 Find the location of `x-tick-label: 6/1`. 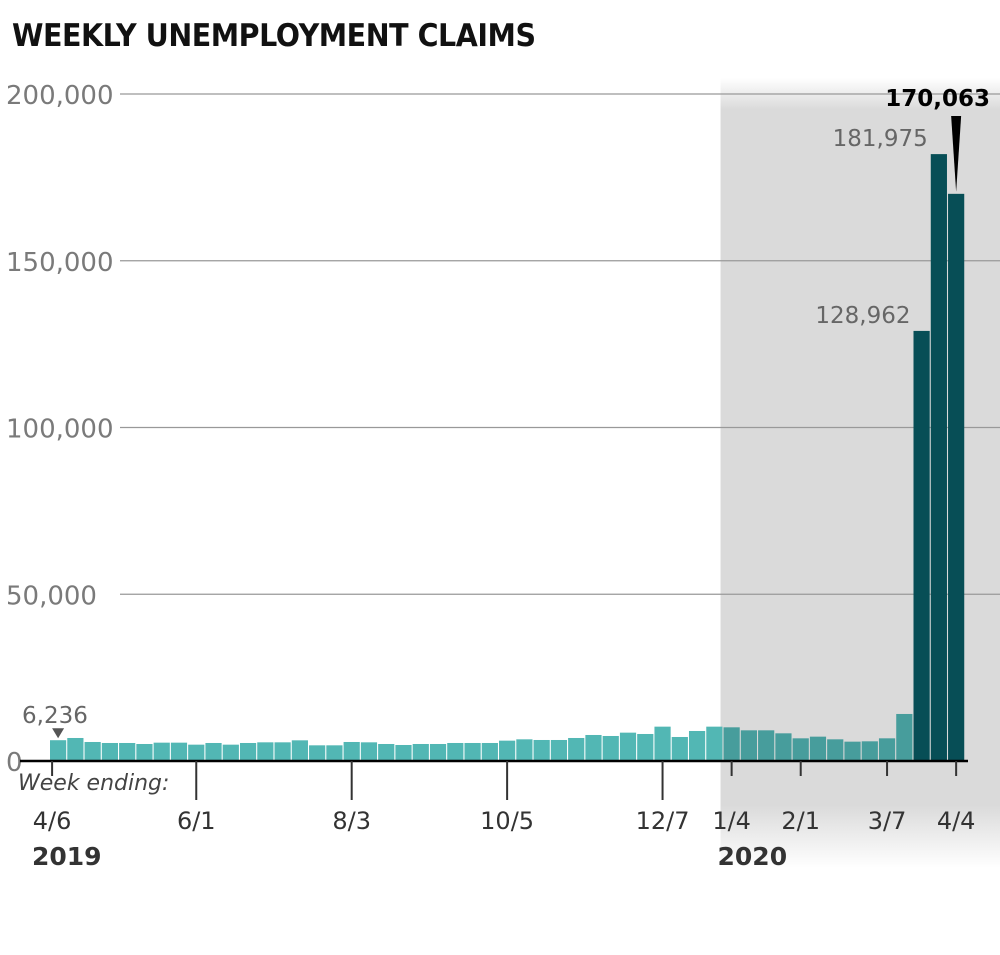

x-tick-label: 6/1 is located at coordinates (196, 821).